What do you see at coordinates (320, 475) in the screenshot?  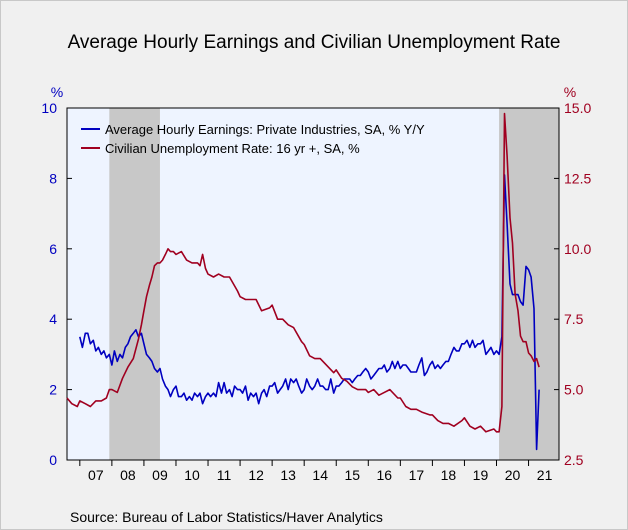 I see `x-axis-label-14: 14` at bounding box center [320, 475].